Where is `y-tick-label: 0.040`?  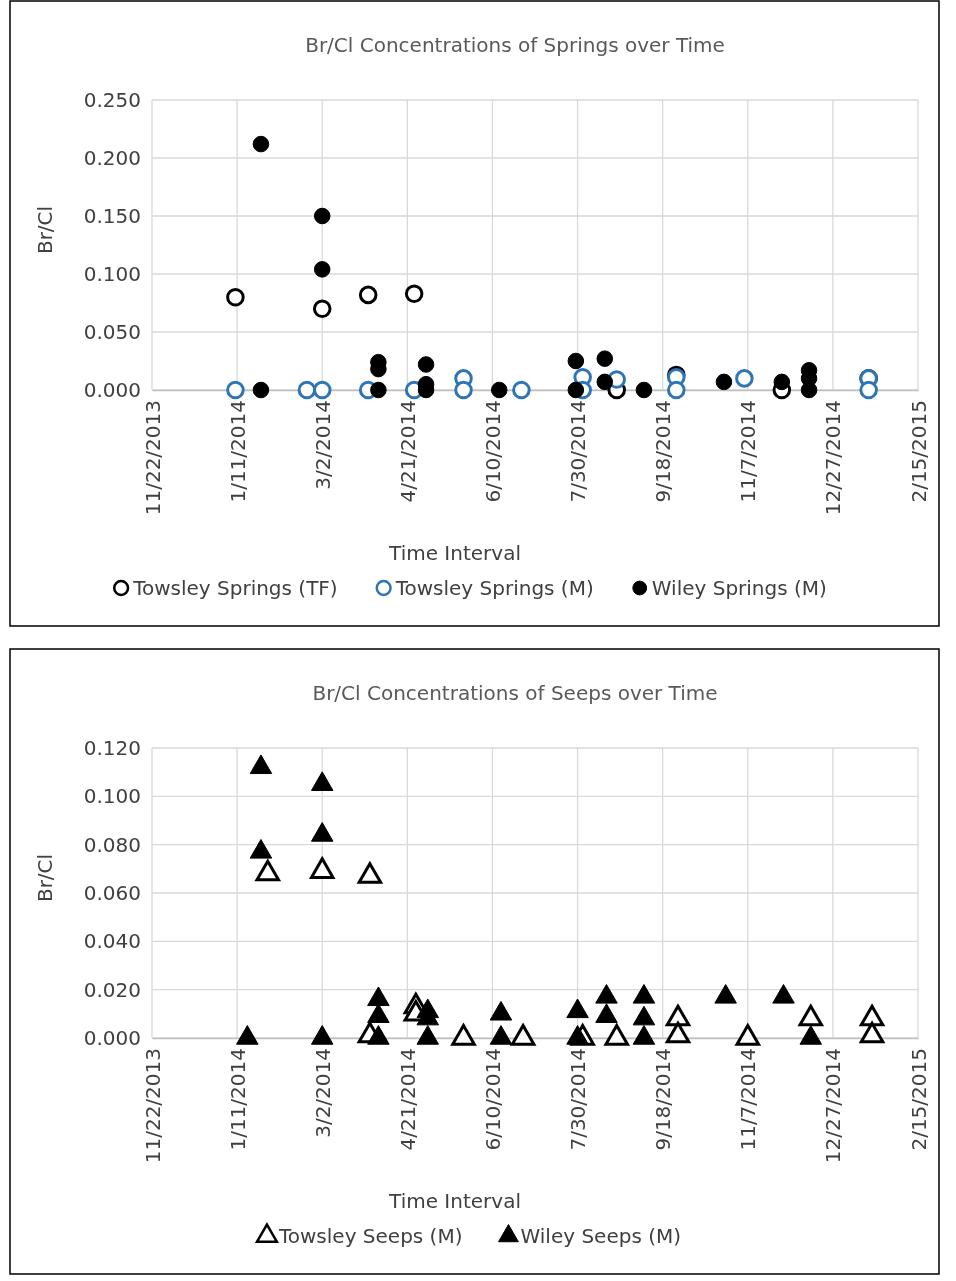 y-tick-label: 0.040 is located at coordinates (112, 941).